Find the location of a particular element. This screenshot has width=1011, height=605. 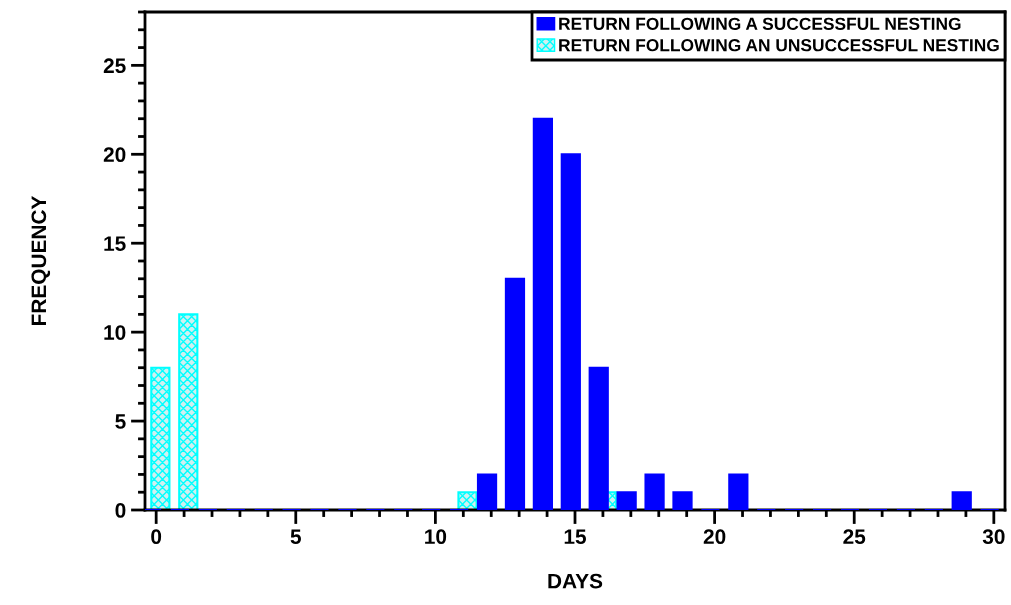

y-tick-label: 15 is located at coordinates (115, 243).